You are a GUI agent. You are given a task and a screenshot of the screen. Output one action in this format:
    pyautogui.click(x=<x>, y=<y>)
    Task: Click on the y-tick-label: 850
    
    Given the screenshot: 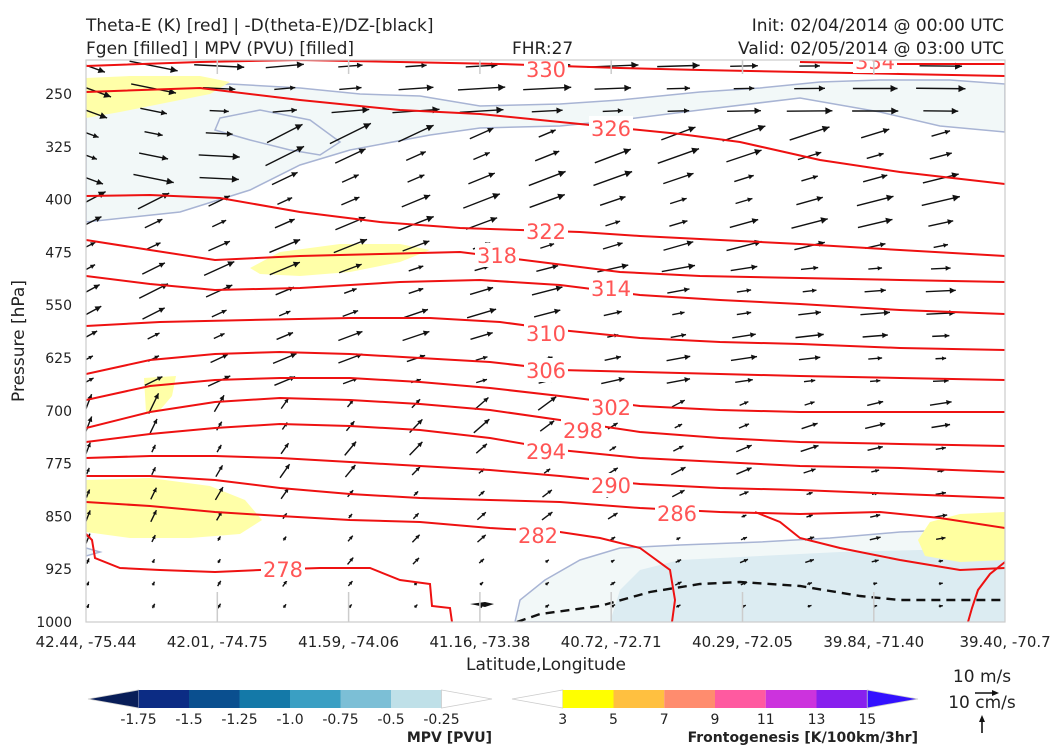 What is the action you would take?
    pyautogui.click(x=58, y=517)
    